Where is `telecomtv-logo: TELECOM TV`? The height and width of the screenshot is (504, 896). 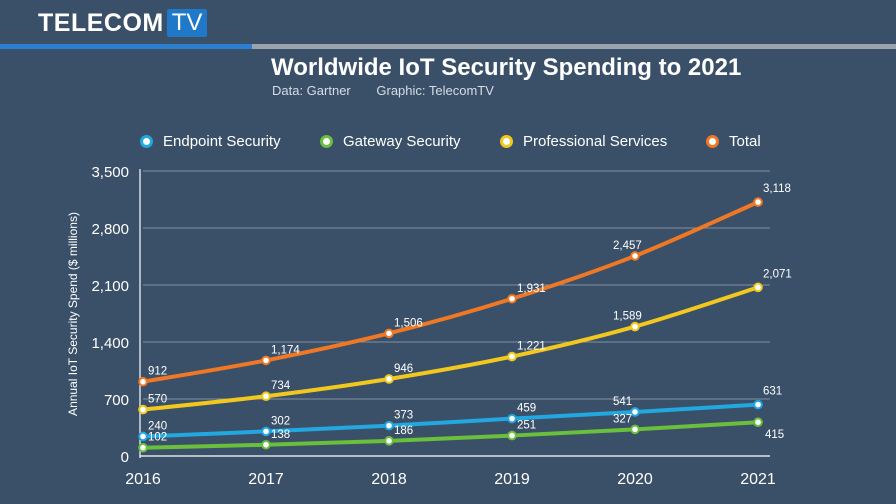
telecomtv-logo: TELECOM TV is located at coordinates (123, 23).